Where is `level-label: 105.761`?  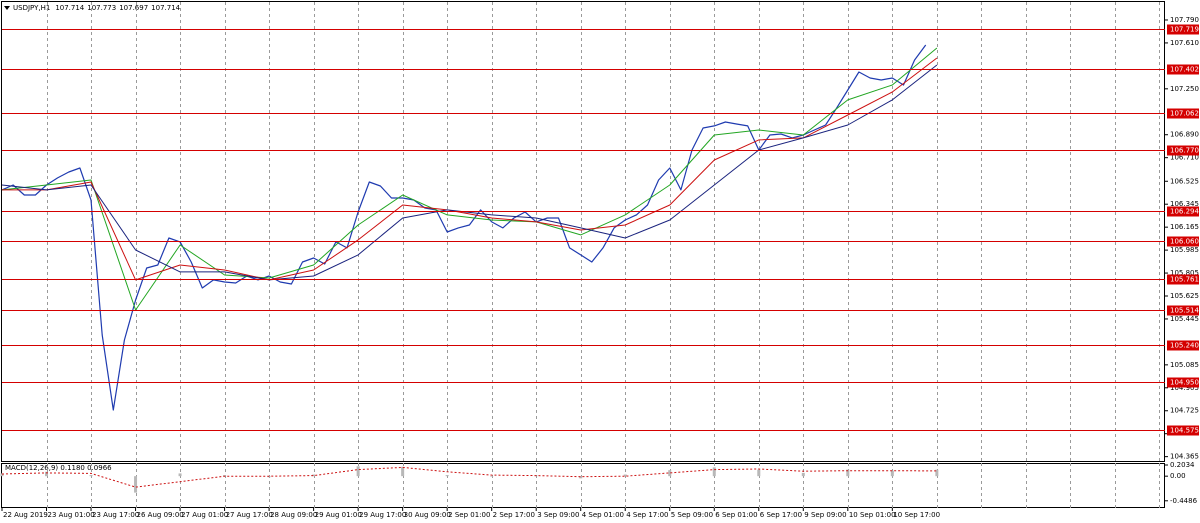
level-label: 105.761 is located at coordinates (1184, 280).